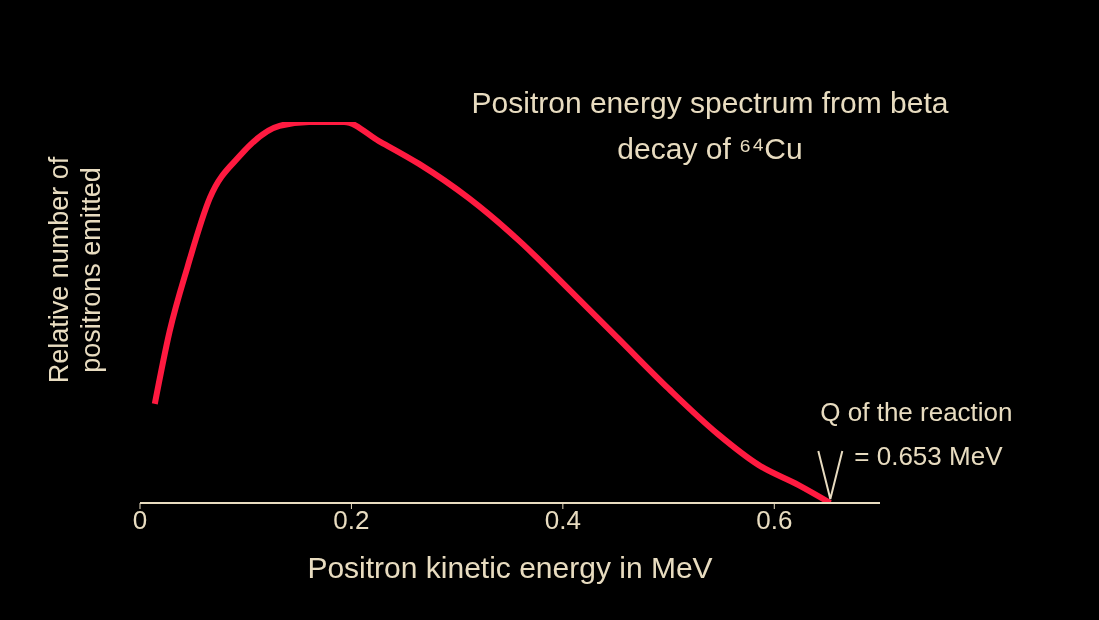 Image resolution: width=1099 pixels, height=620 pixels. I want to click on x-tick-label: 0.4, so click(562, 520).